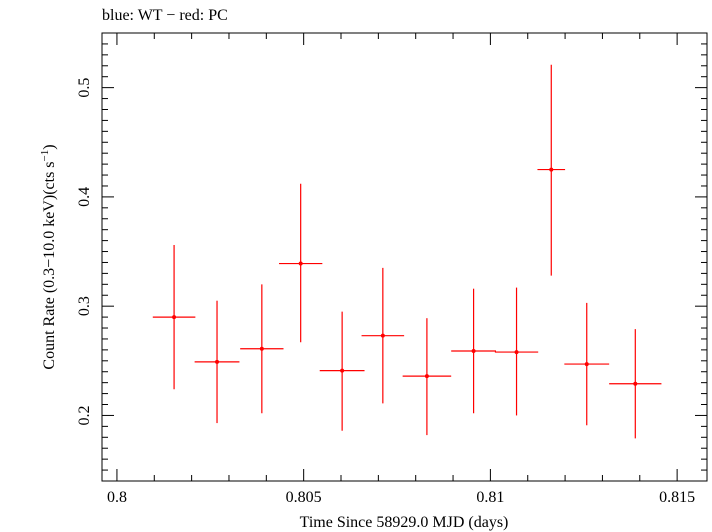 This screenshot has height=532, width=712. What do you see at coordinates (677, 497) in the screenshot?
I see `x-tick-label: 0.815` at bounding box center [677, 497].